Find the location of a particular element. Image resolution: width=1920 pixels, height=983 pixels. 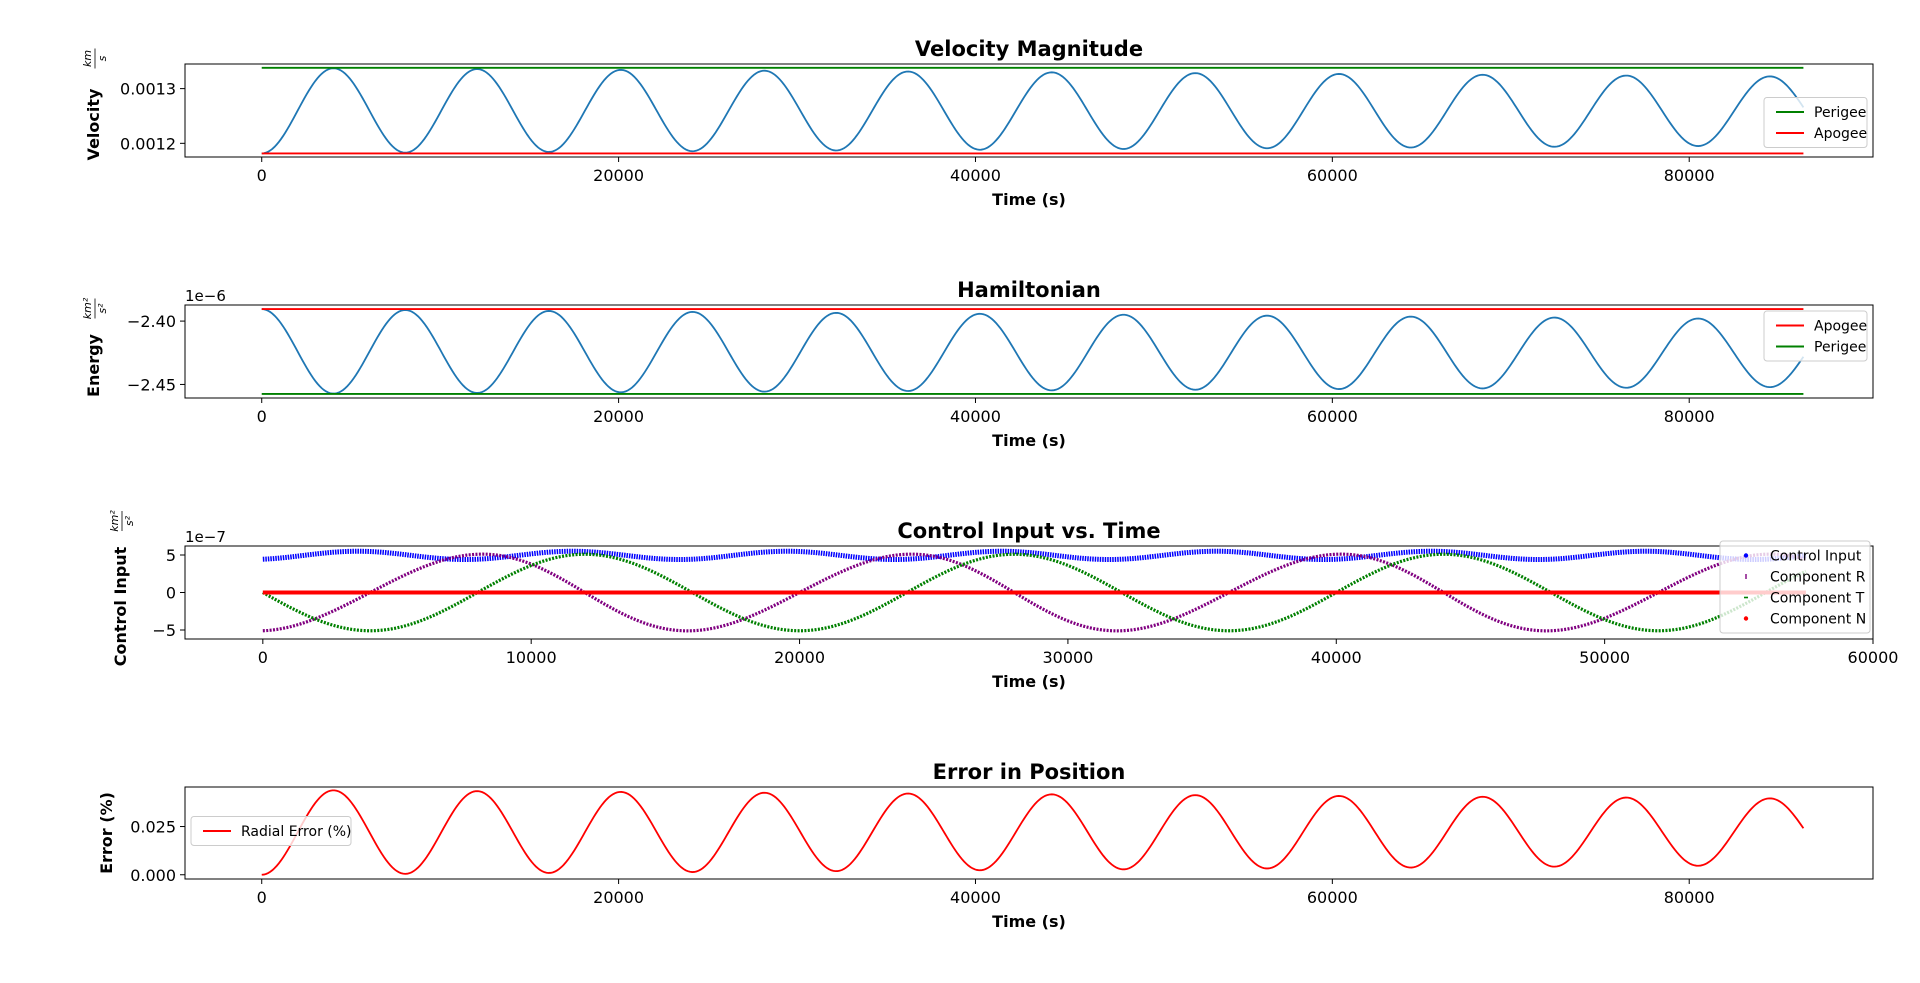

y-tick-label: −5 is located at coordinates (164, 630).